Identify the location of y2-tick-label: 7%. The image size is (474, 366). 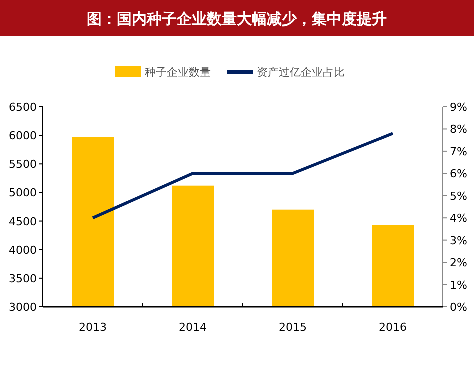
(459, 151).